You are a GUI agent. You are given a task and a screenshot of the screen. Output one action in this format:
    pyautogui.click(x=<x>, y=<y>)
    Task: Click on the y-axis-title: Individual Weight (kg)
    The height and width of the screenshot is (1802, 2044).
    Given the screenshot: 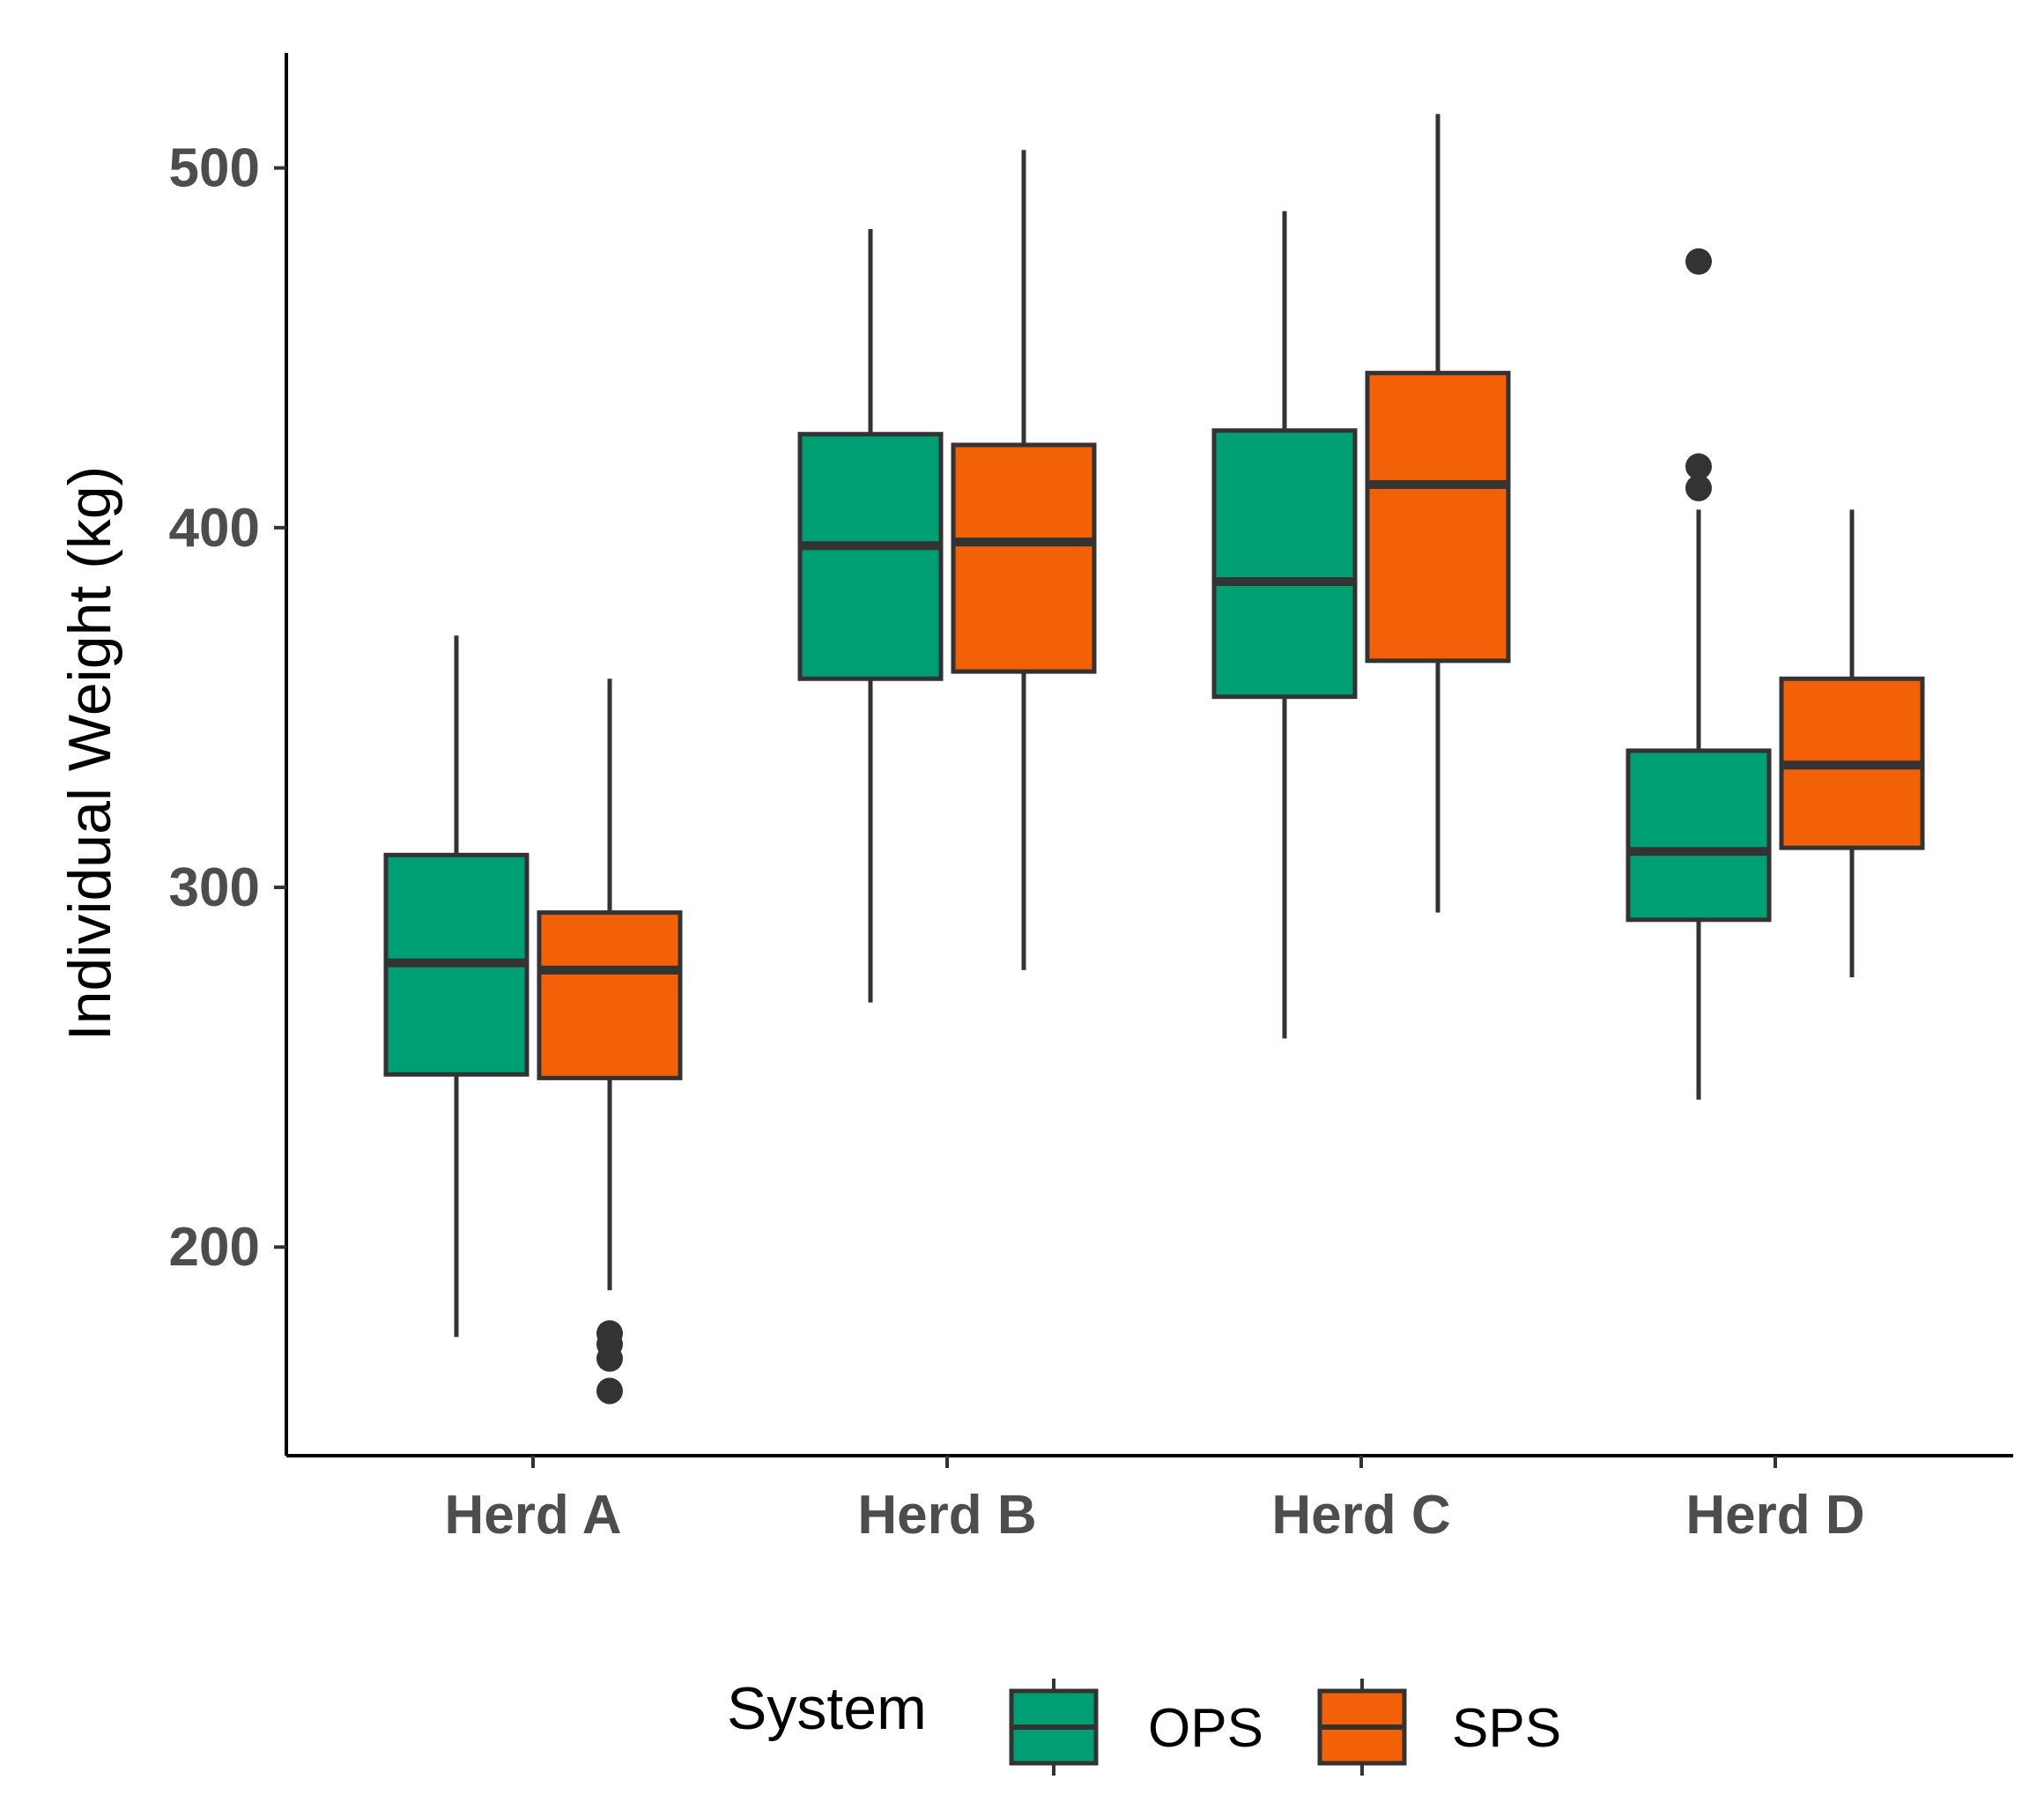 What is the action you would take?
    pyautogui.click(x=89, y=754)
    